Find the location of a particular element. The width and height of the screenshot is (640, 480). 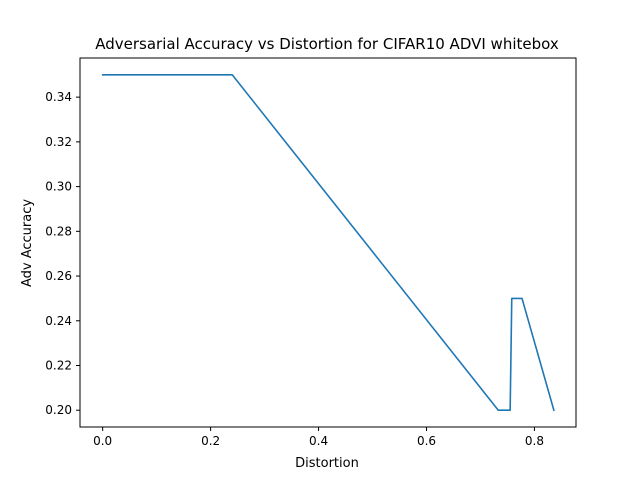

y-tick-label: 0.28 is located at coordinates (58, 231).